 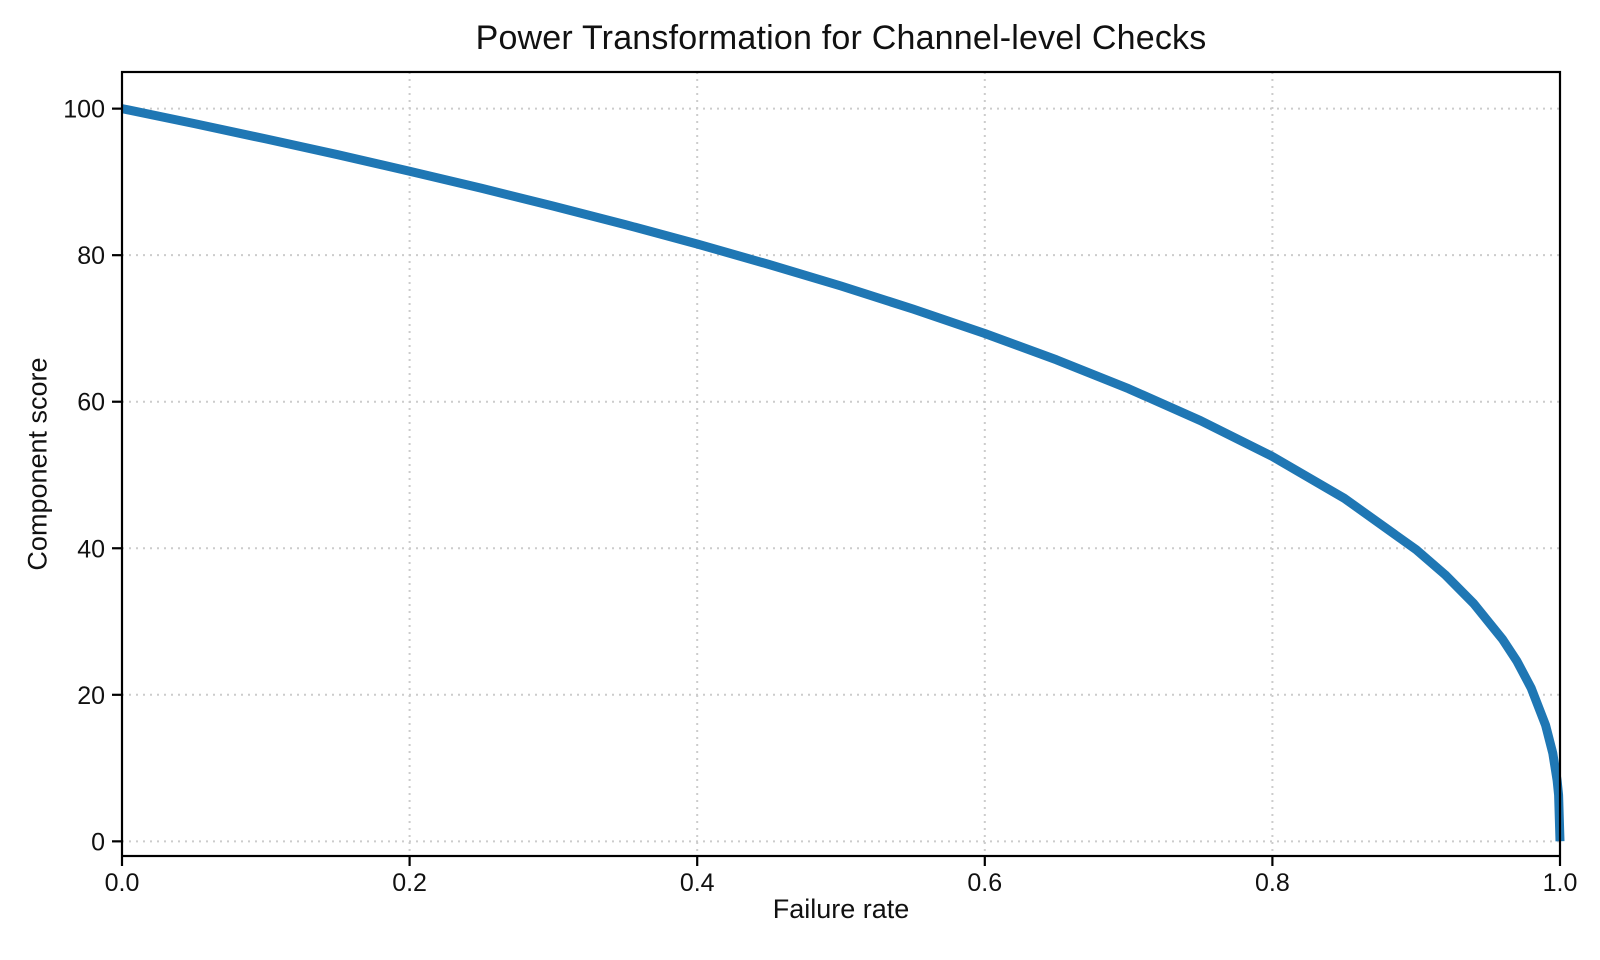 I want to click on x-axis-label: Failure rate, so click(x=841, y=909).